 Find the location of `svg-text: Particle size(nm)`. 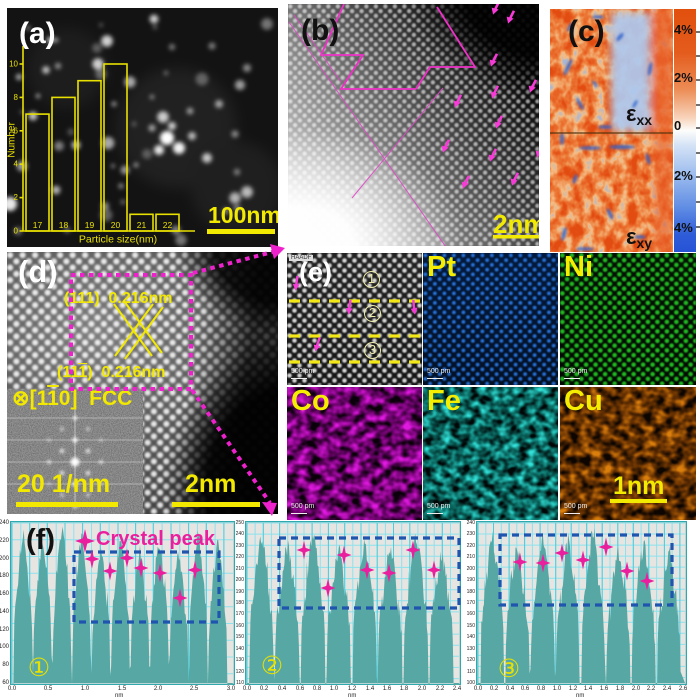

svg-text: Particle size(nm) is located at coordinates (118, 240).